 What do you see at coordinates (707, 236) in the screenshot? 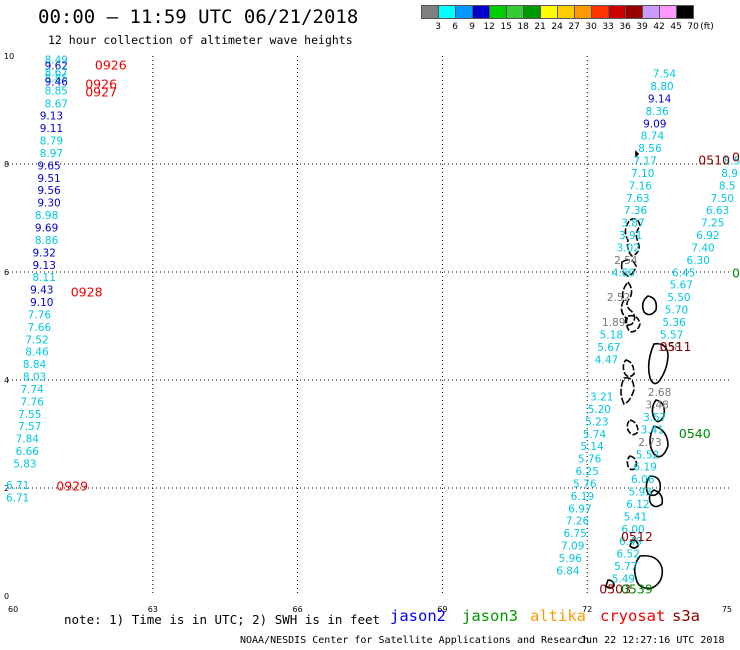
I see `wave-height-value: 6.92` at bounding box center [707, 236].